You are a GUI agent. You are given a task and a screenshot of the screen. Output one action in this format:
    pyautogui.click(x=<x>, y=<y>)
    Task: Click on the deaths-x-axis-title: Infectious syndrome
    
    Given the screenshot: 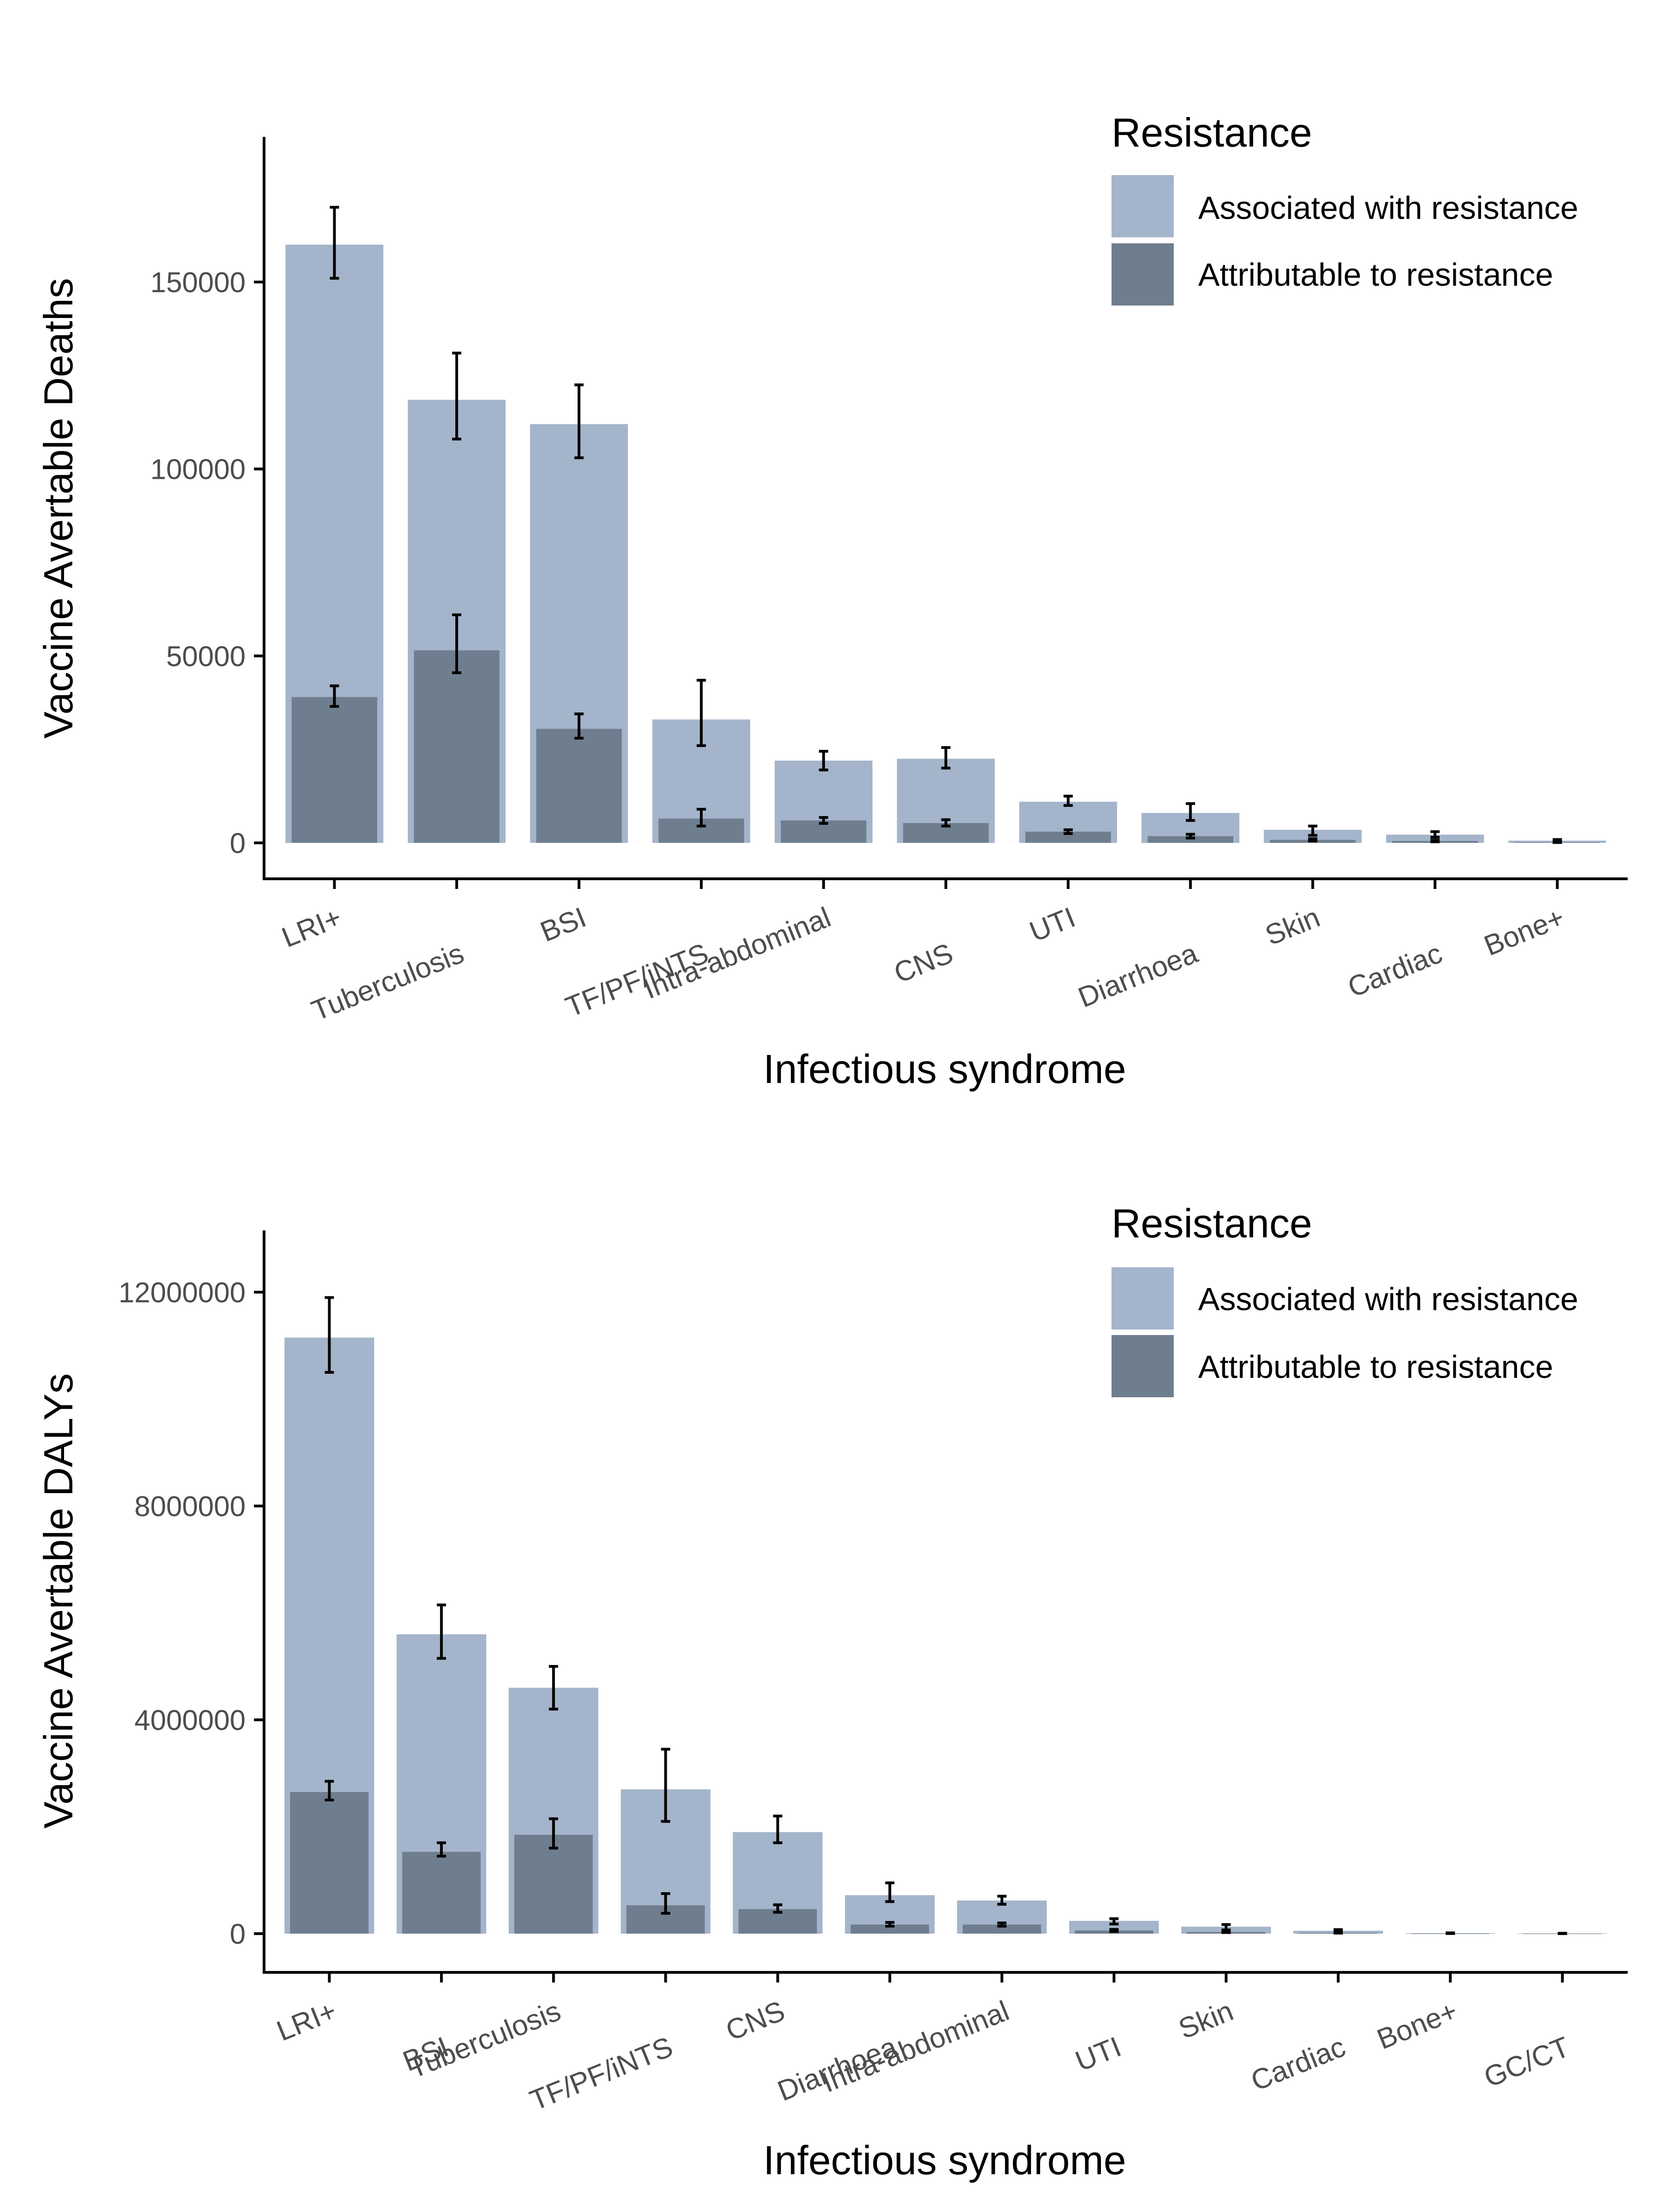 What is the action you would take?
    pyautogui.click(x=944, y=1069)
    